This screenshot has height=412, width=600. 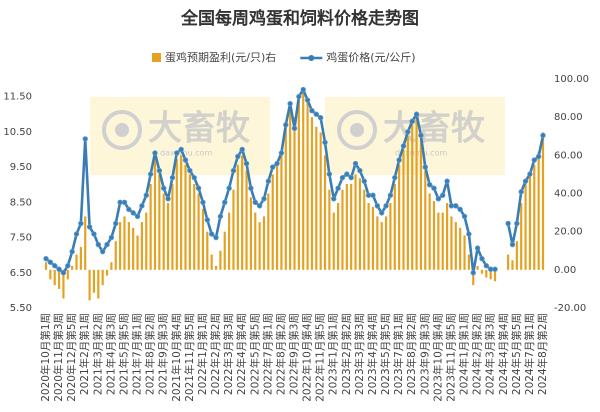 What do you see at coordinates (199, 129) in the screenshot?
I see `watermark-text: 大畜牧` at bounding box center [199, 129].